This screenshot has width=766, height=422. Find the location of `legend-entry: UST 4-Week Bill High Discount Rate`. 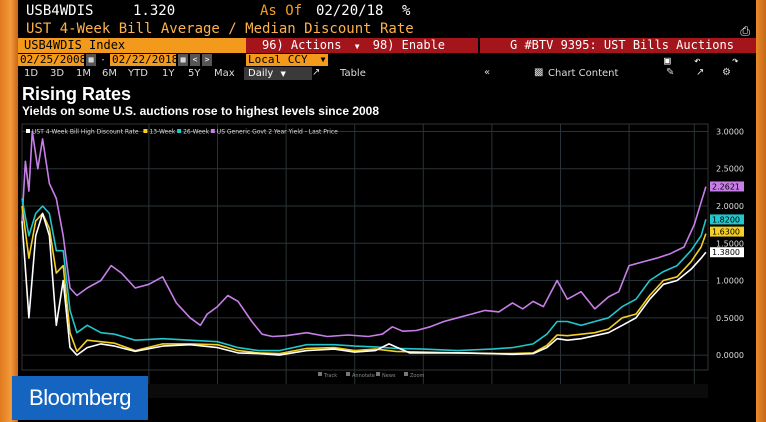

legend-entry: UST 4-Week Bill High Discount Rate is located at coordinates (85, 132).